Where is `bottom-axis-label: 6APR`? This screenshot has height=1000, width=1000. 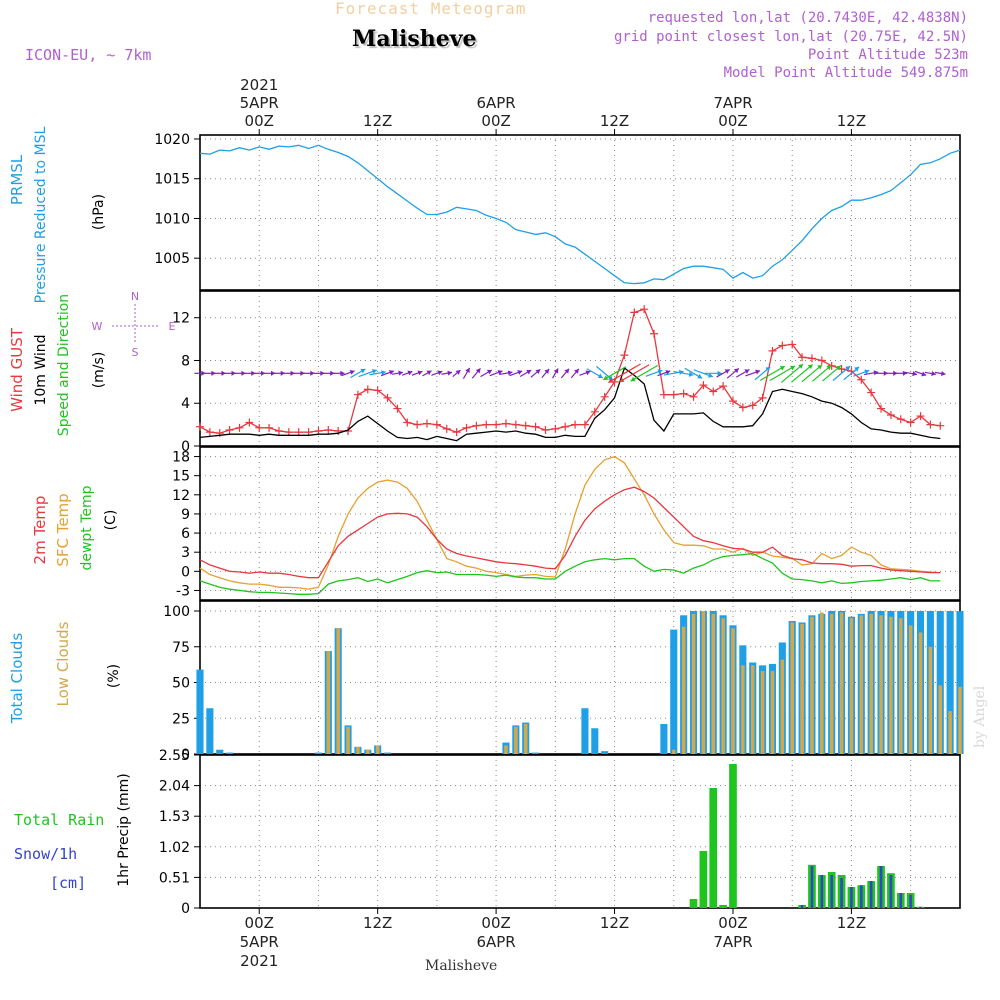 bottom-axis-label: 6APR is located at coordinates (495, 942).